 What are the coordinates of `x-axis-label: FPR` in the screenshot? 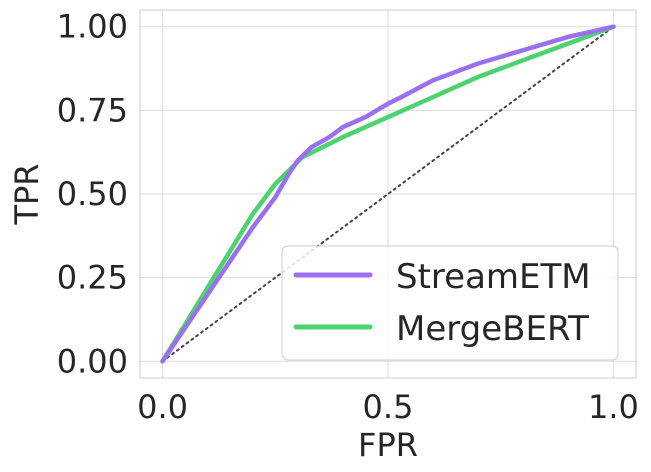 It's located at (388, 445).